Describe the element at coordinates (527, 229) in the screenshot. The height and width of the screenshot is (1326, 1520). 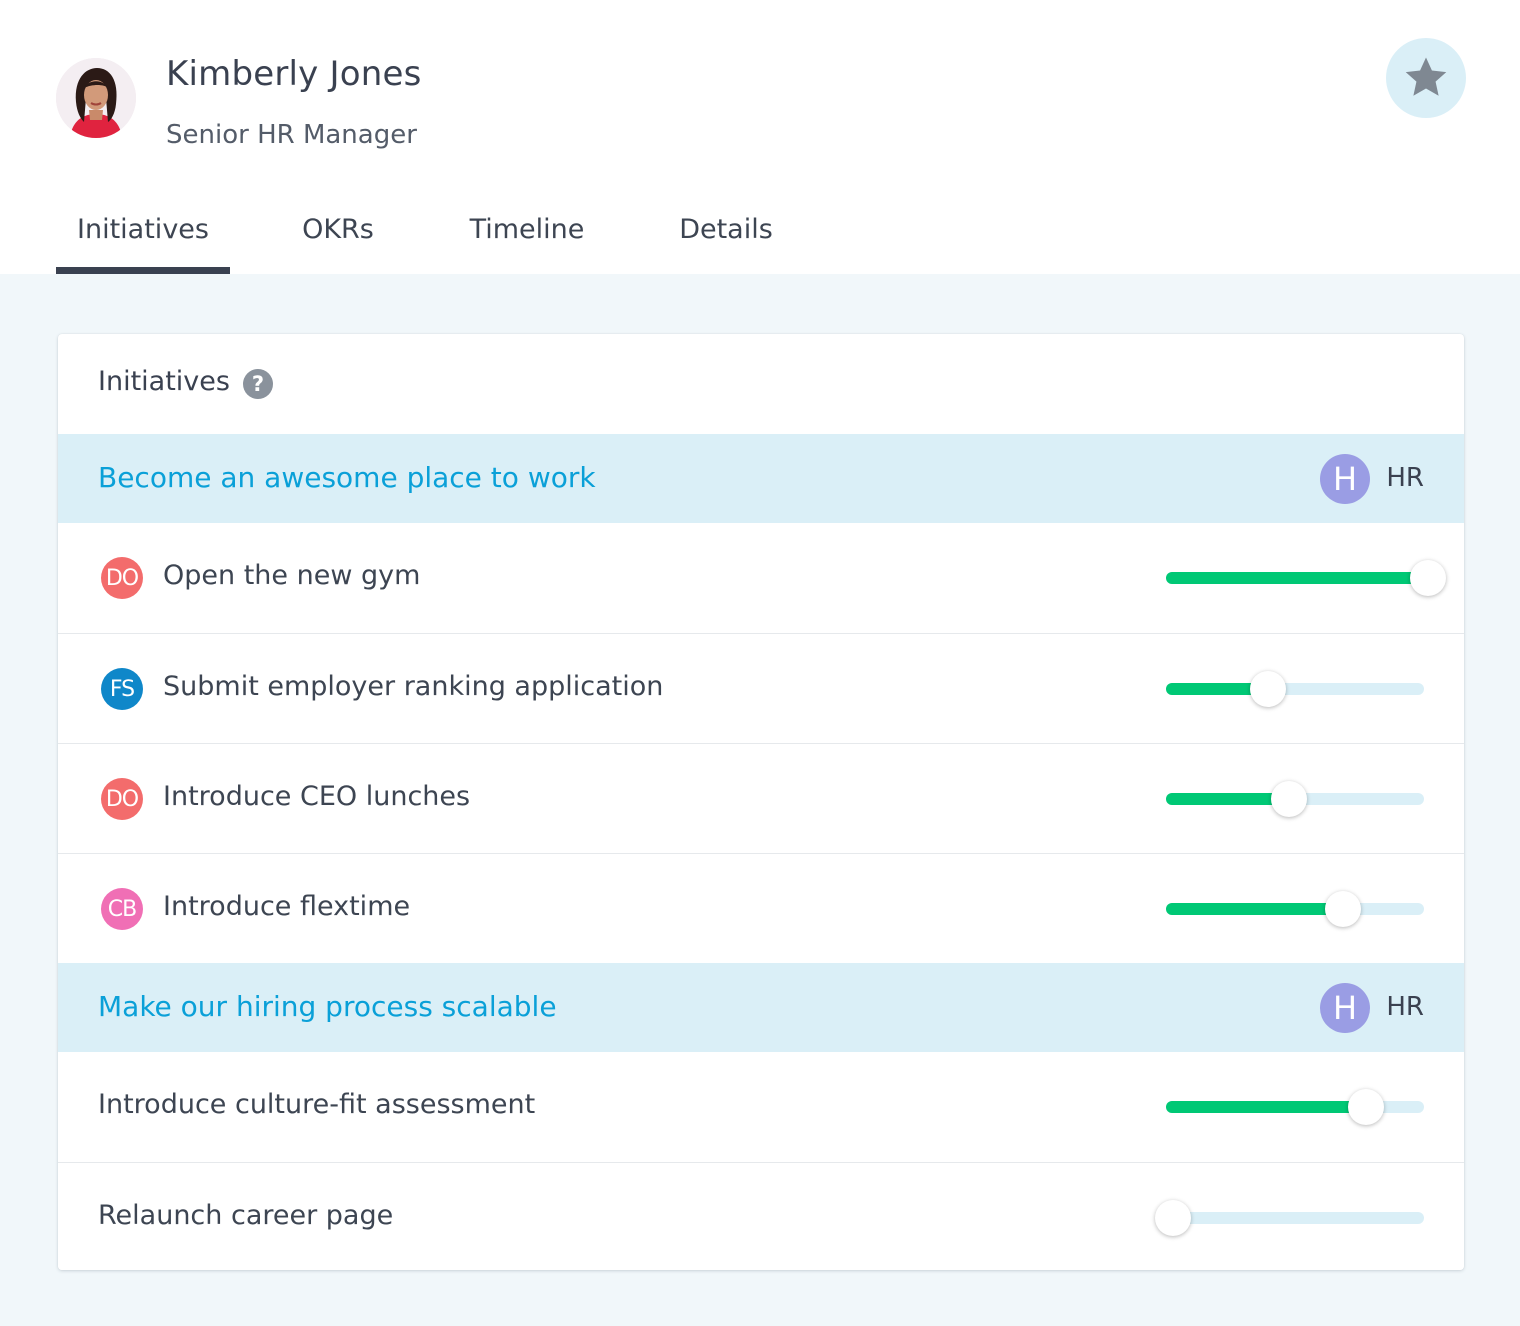
I see `tab-timeline: Timeline` at that location.